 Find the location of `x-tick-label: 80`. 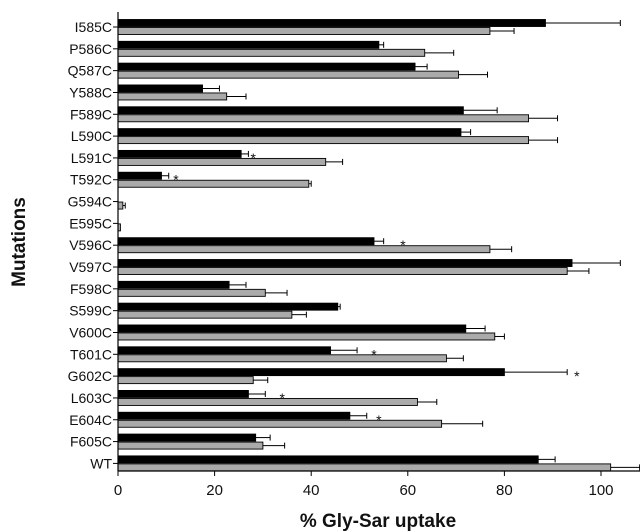

x-tick-label: 80 is located at coordinates (504, 490).